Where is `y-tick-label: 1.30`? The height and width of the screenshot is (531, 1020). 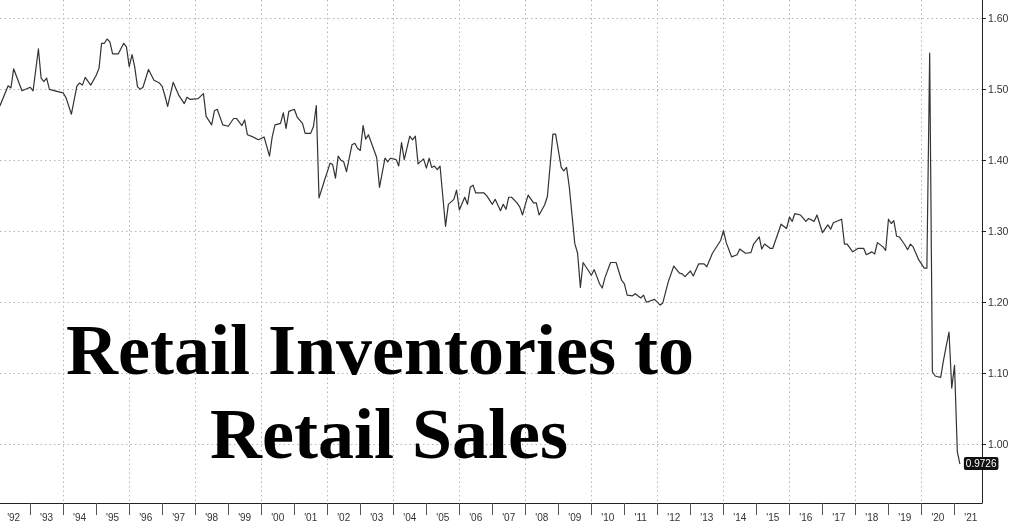
y-tick-label: 1.30 is located at coordinates (998, 231).